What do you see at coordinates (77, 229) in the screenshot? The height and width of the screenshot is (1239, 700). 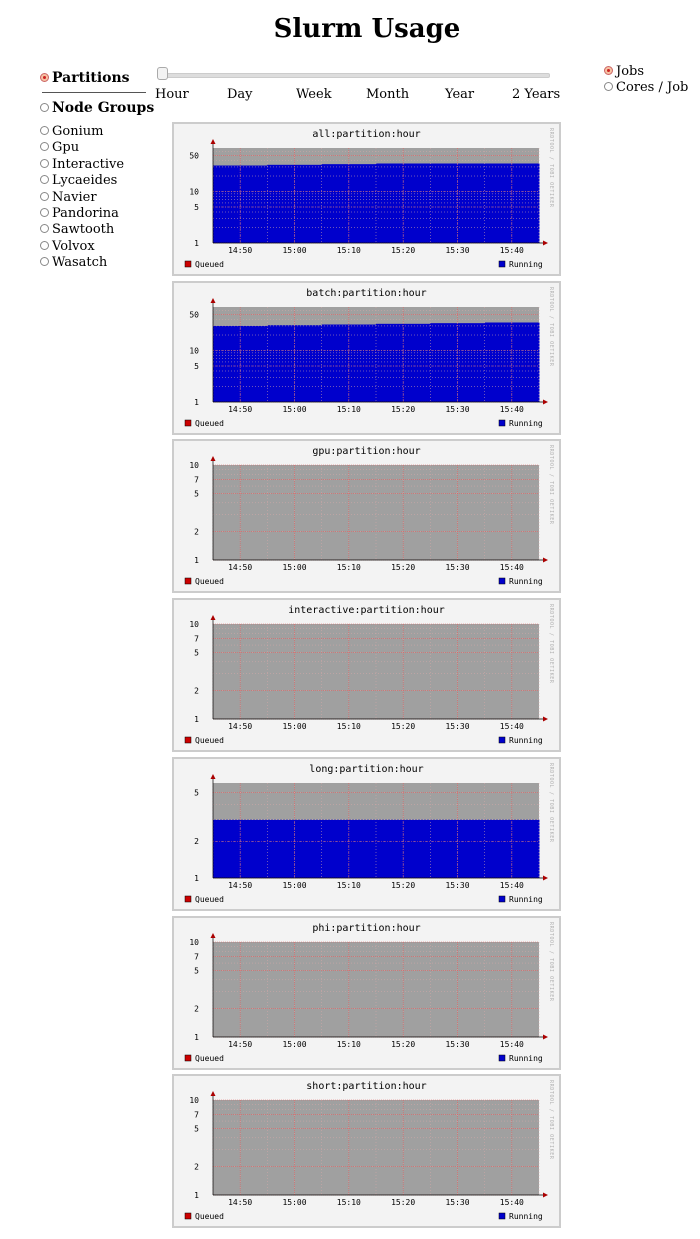 I see `node-group-sawtooth: Sawtooth` at bounding box center [77, 229].